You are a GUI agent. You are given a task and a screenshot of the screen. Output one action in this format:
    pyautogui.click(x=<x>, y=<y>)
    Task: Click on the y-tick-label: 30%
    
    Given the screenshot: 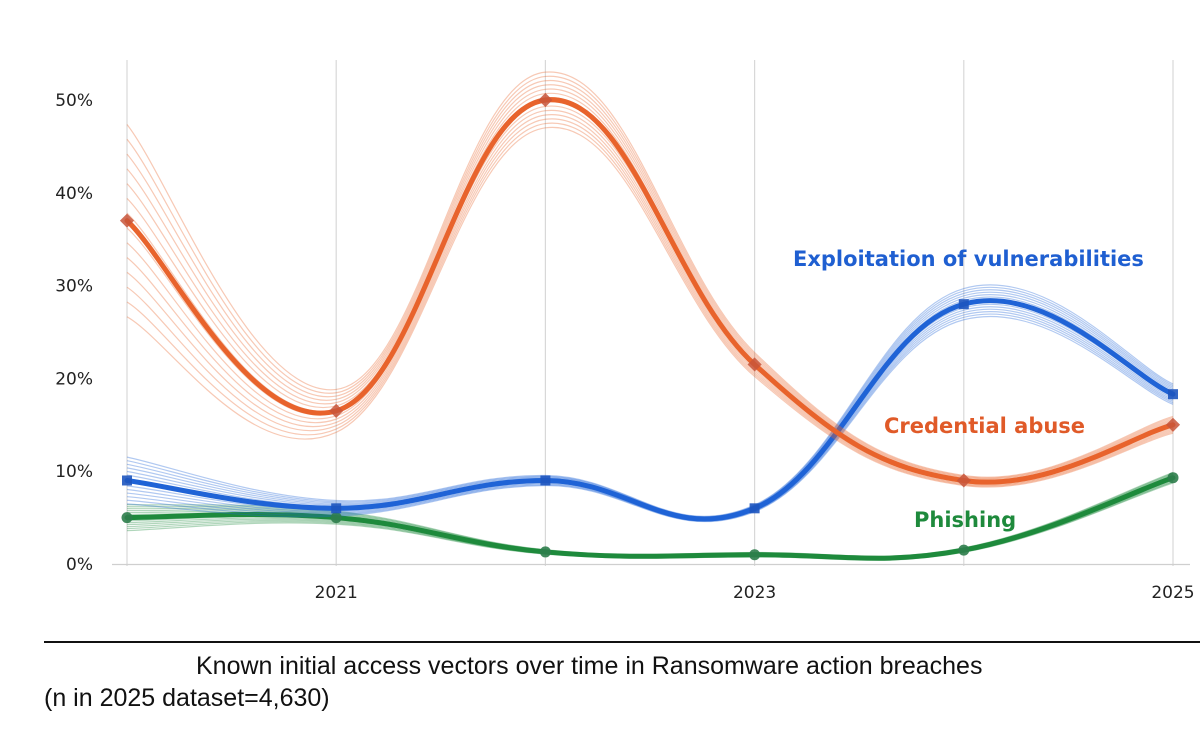 What is the action you would take?
    pyautogui.click(x=74, y=287)
    